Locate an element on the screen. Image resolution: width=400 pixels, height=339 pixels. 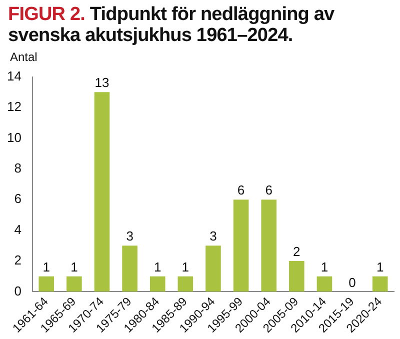
y-tick-label: 2 is located at coordinates (18, 260).